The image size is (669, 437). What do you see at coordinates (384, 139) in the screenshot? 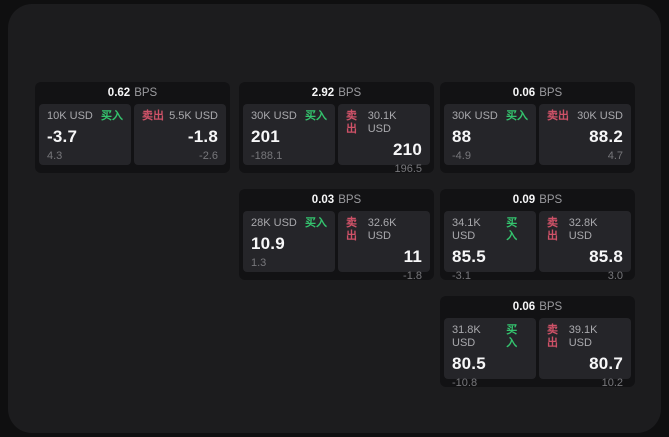
I see `sell-tile: 卖出 30.1K USD 210 196.5` at bounding box center [384, 139].